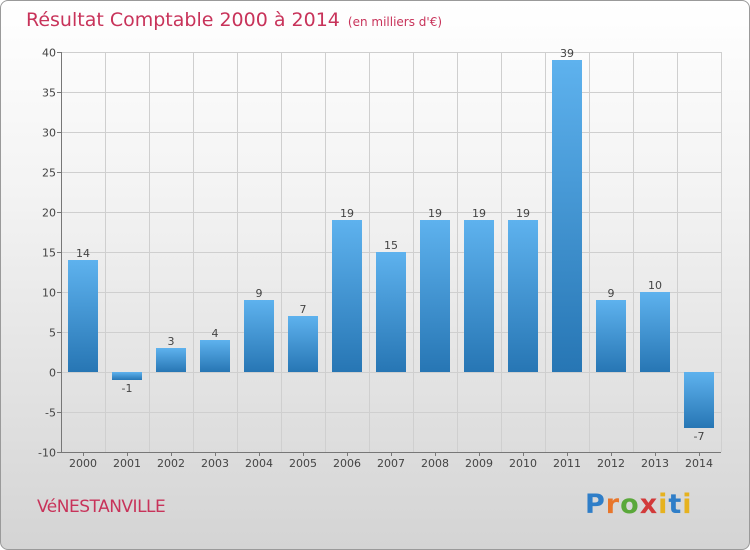 The image size is (750, 550). I want to click on x-tick-label-2010: 2010, so click(523, 463).